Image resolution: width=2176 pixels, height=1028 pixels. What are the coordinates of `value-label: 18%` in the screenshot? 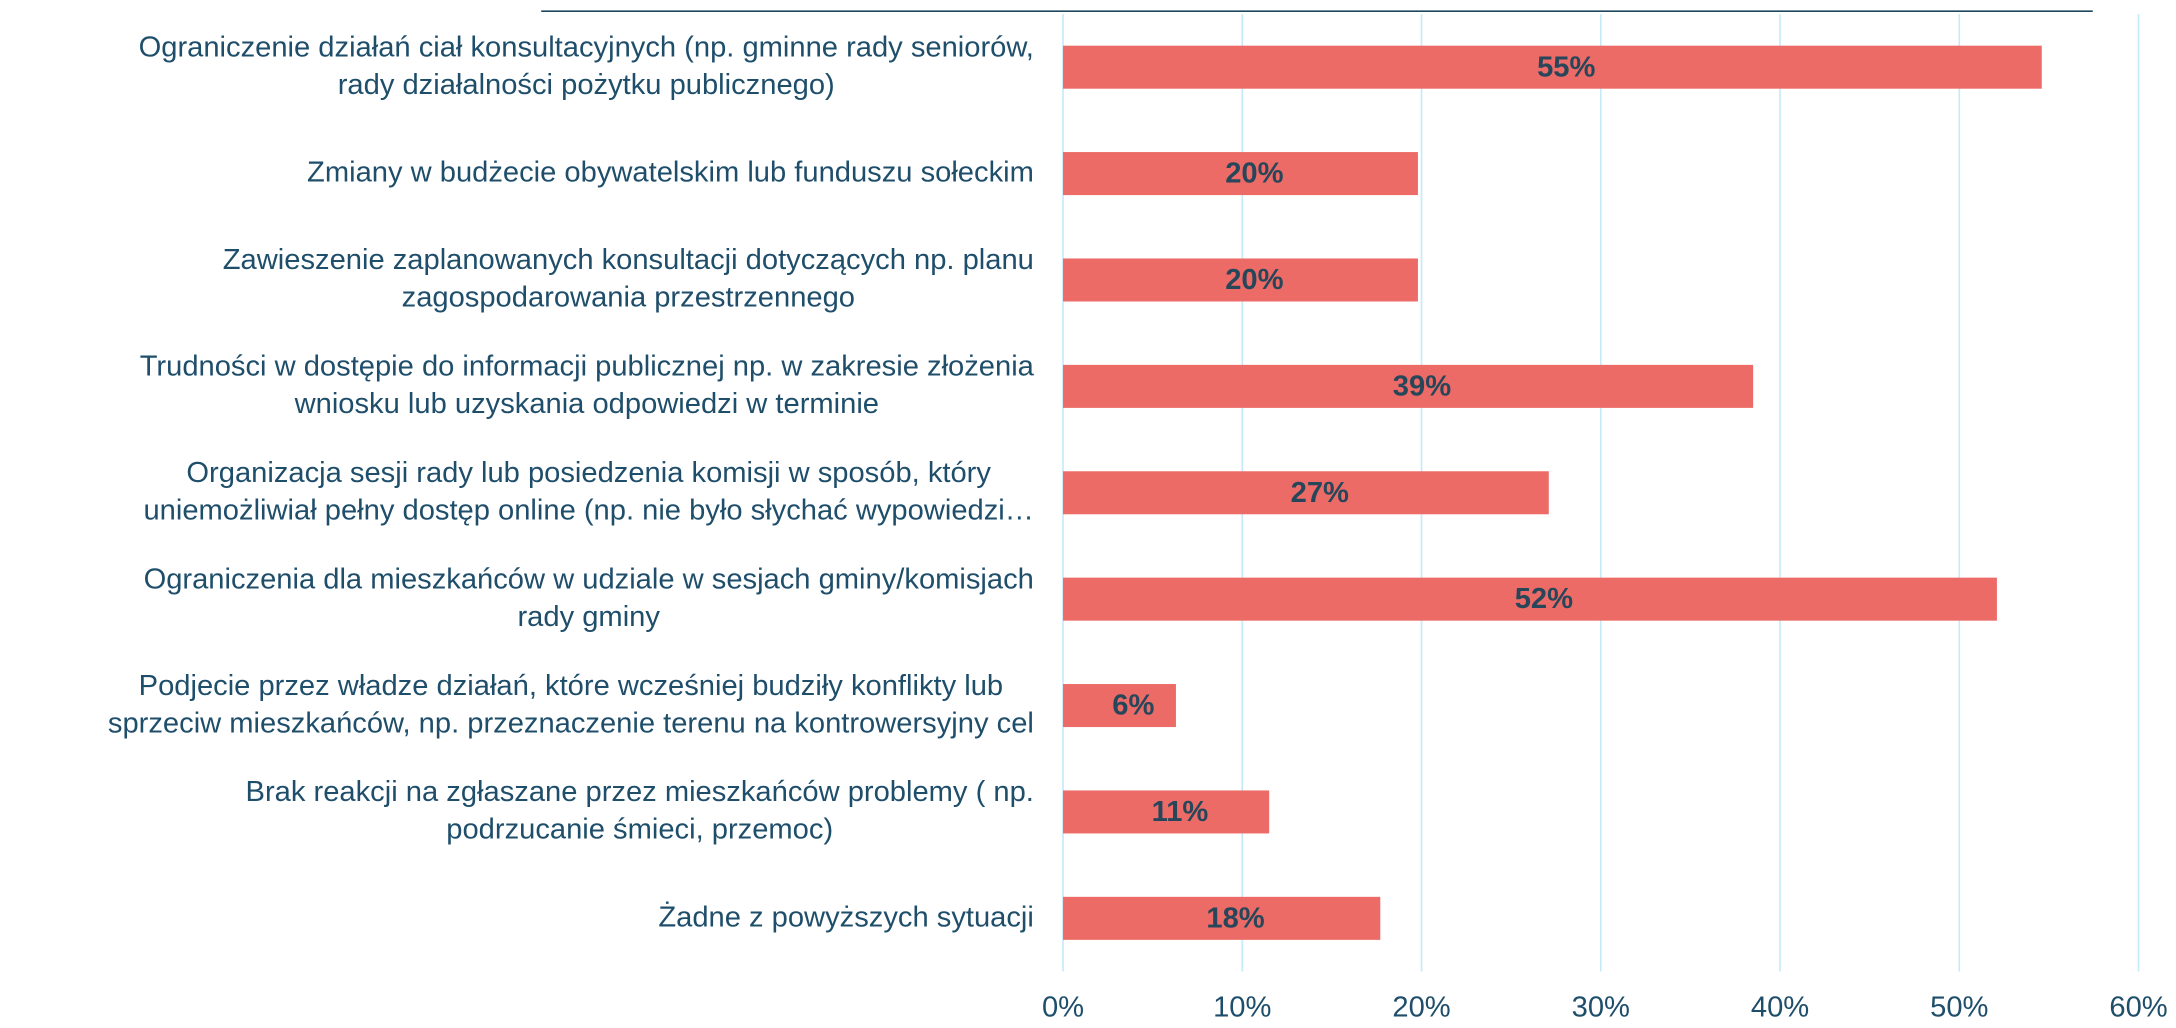 It's located at (1235, 918).